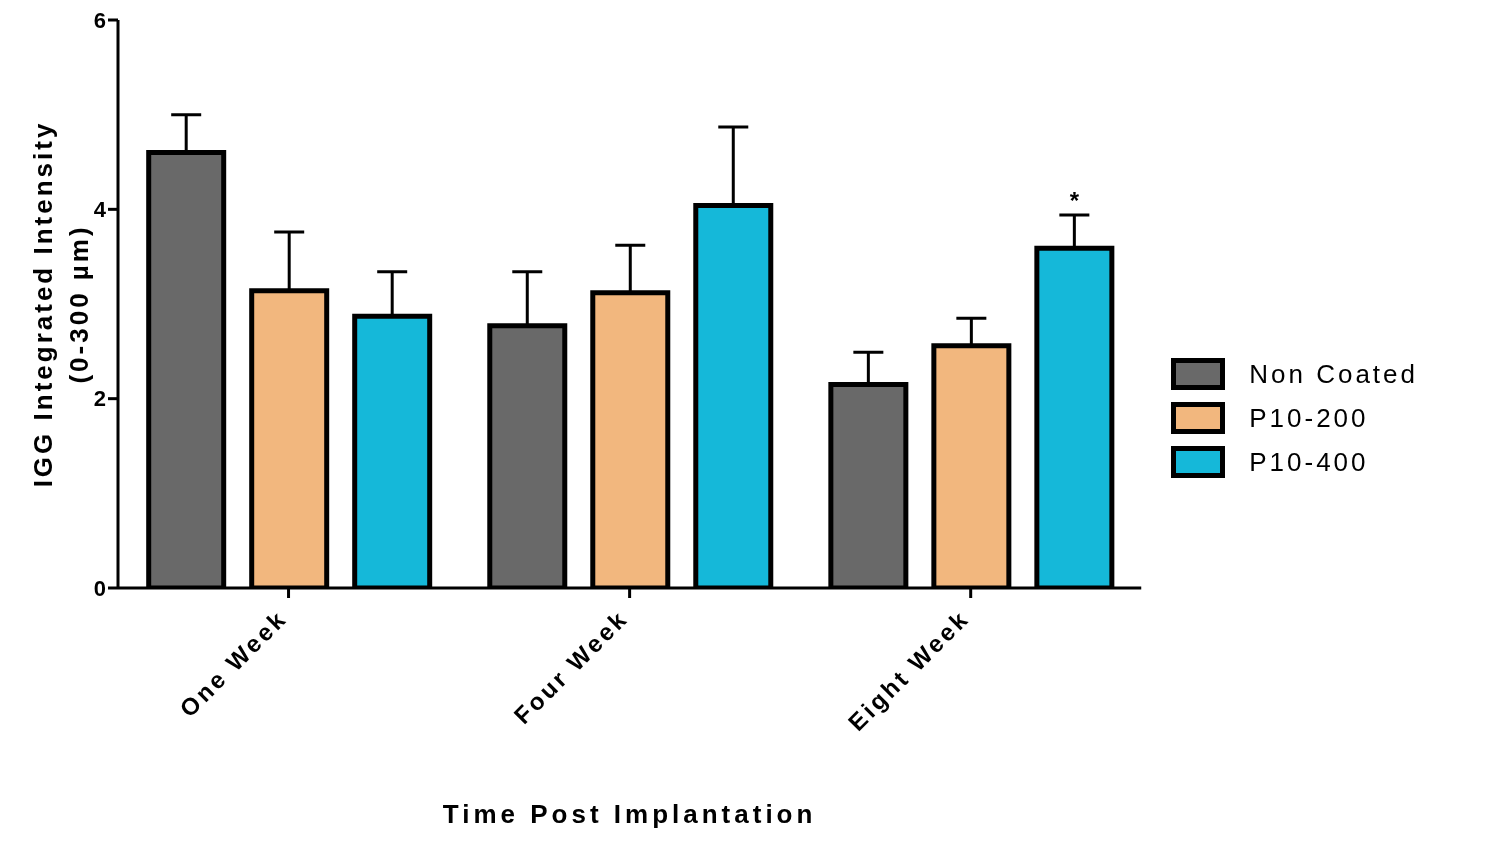 This screenshot has width=1494, height=857. What do you see at coordinates (1333, 374) in the screenshot?
I see `legend-label: Non Coated` at bounding box center [1333, 374].